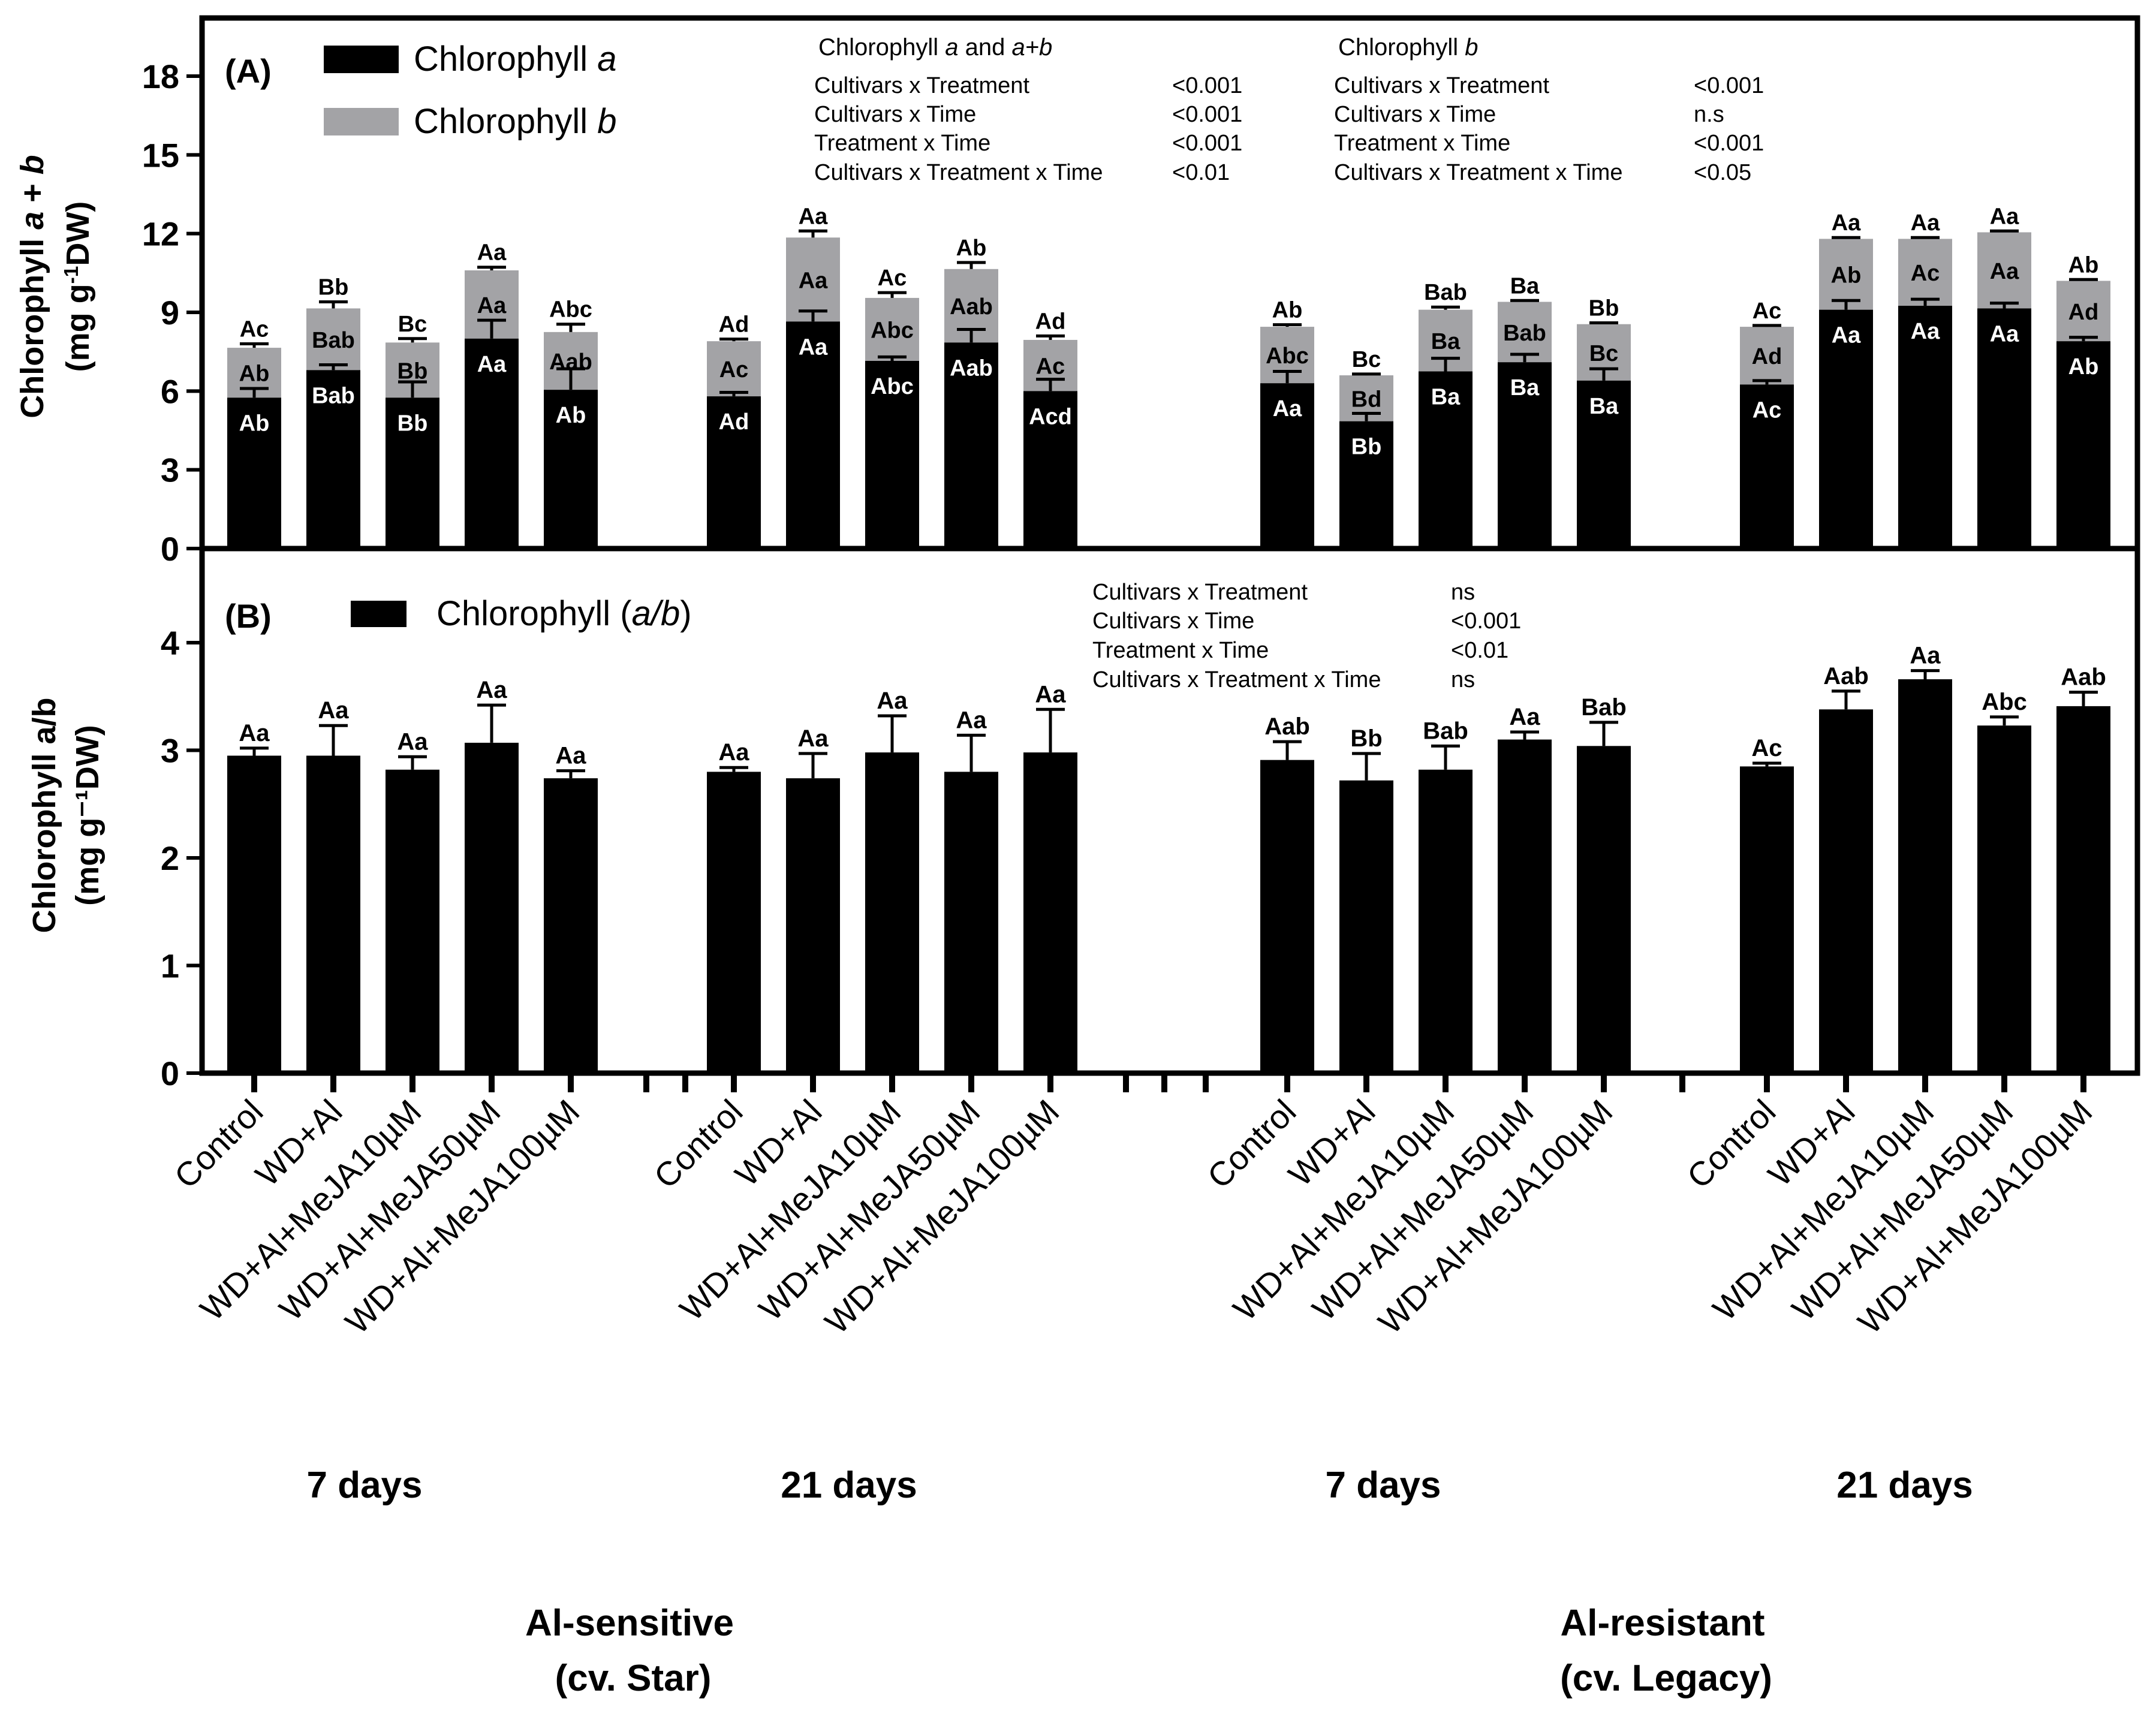 The height and width of the screenshot is (1714, 2156). I want to click on bar-group-b: Aa Aa Aa Aa Aa, so click(892, 877).